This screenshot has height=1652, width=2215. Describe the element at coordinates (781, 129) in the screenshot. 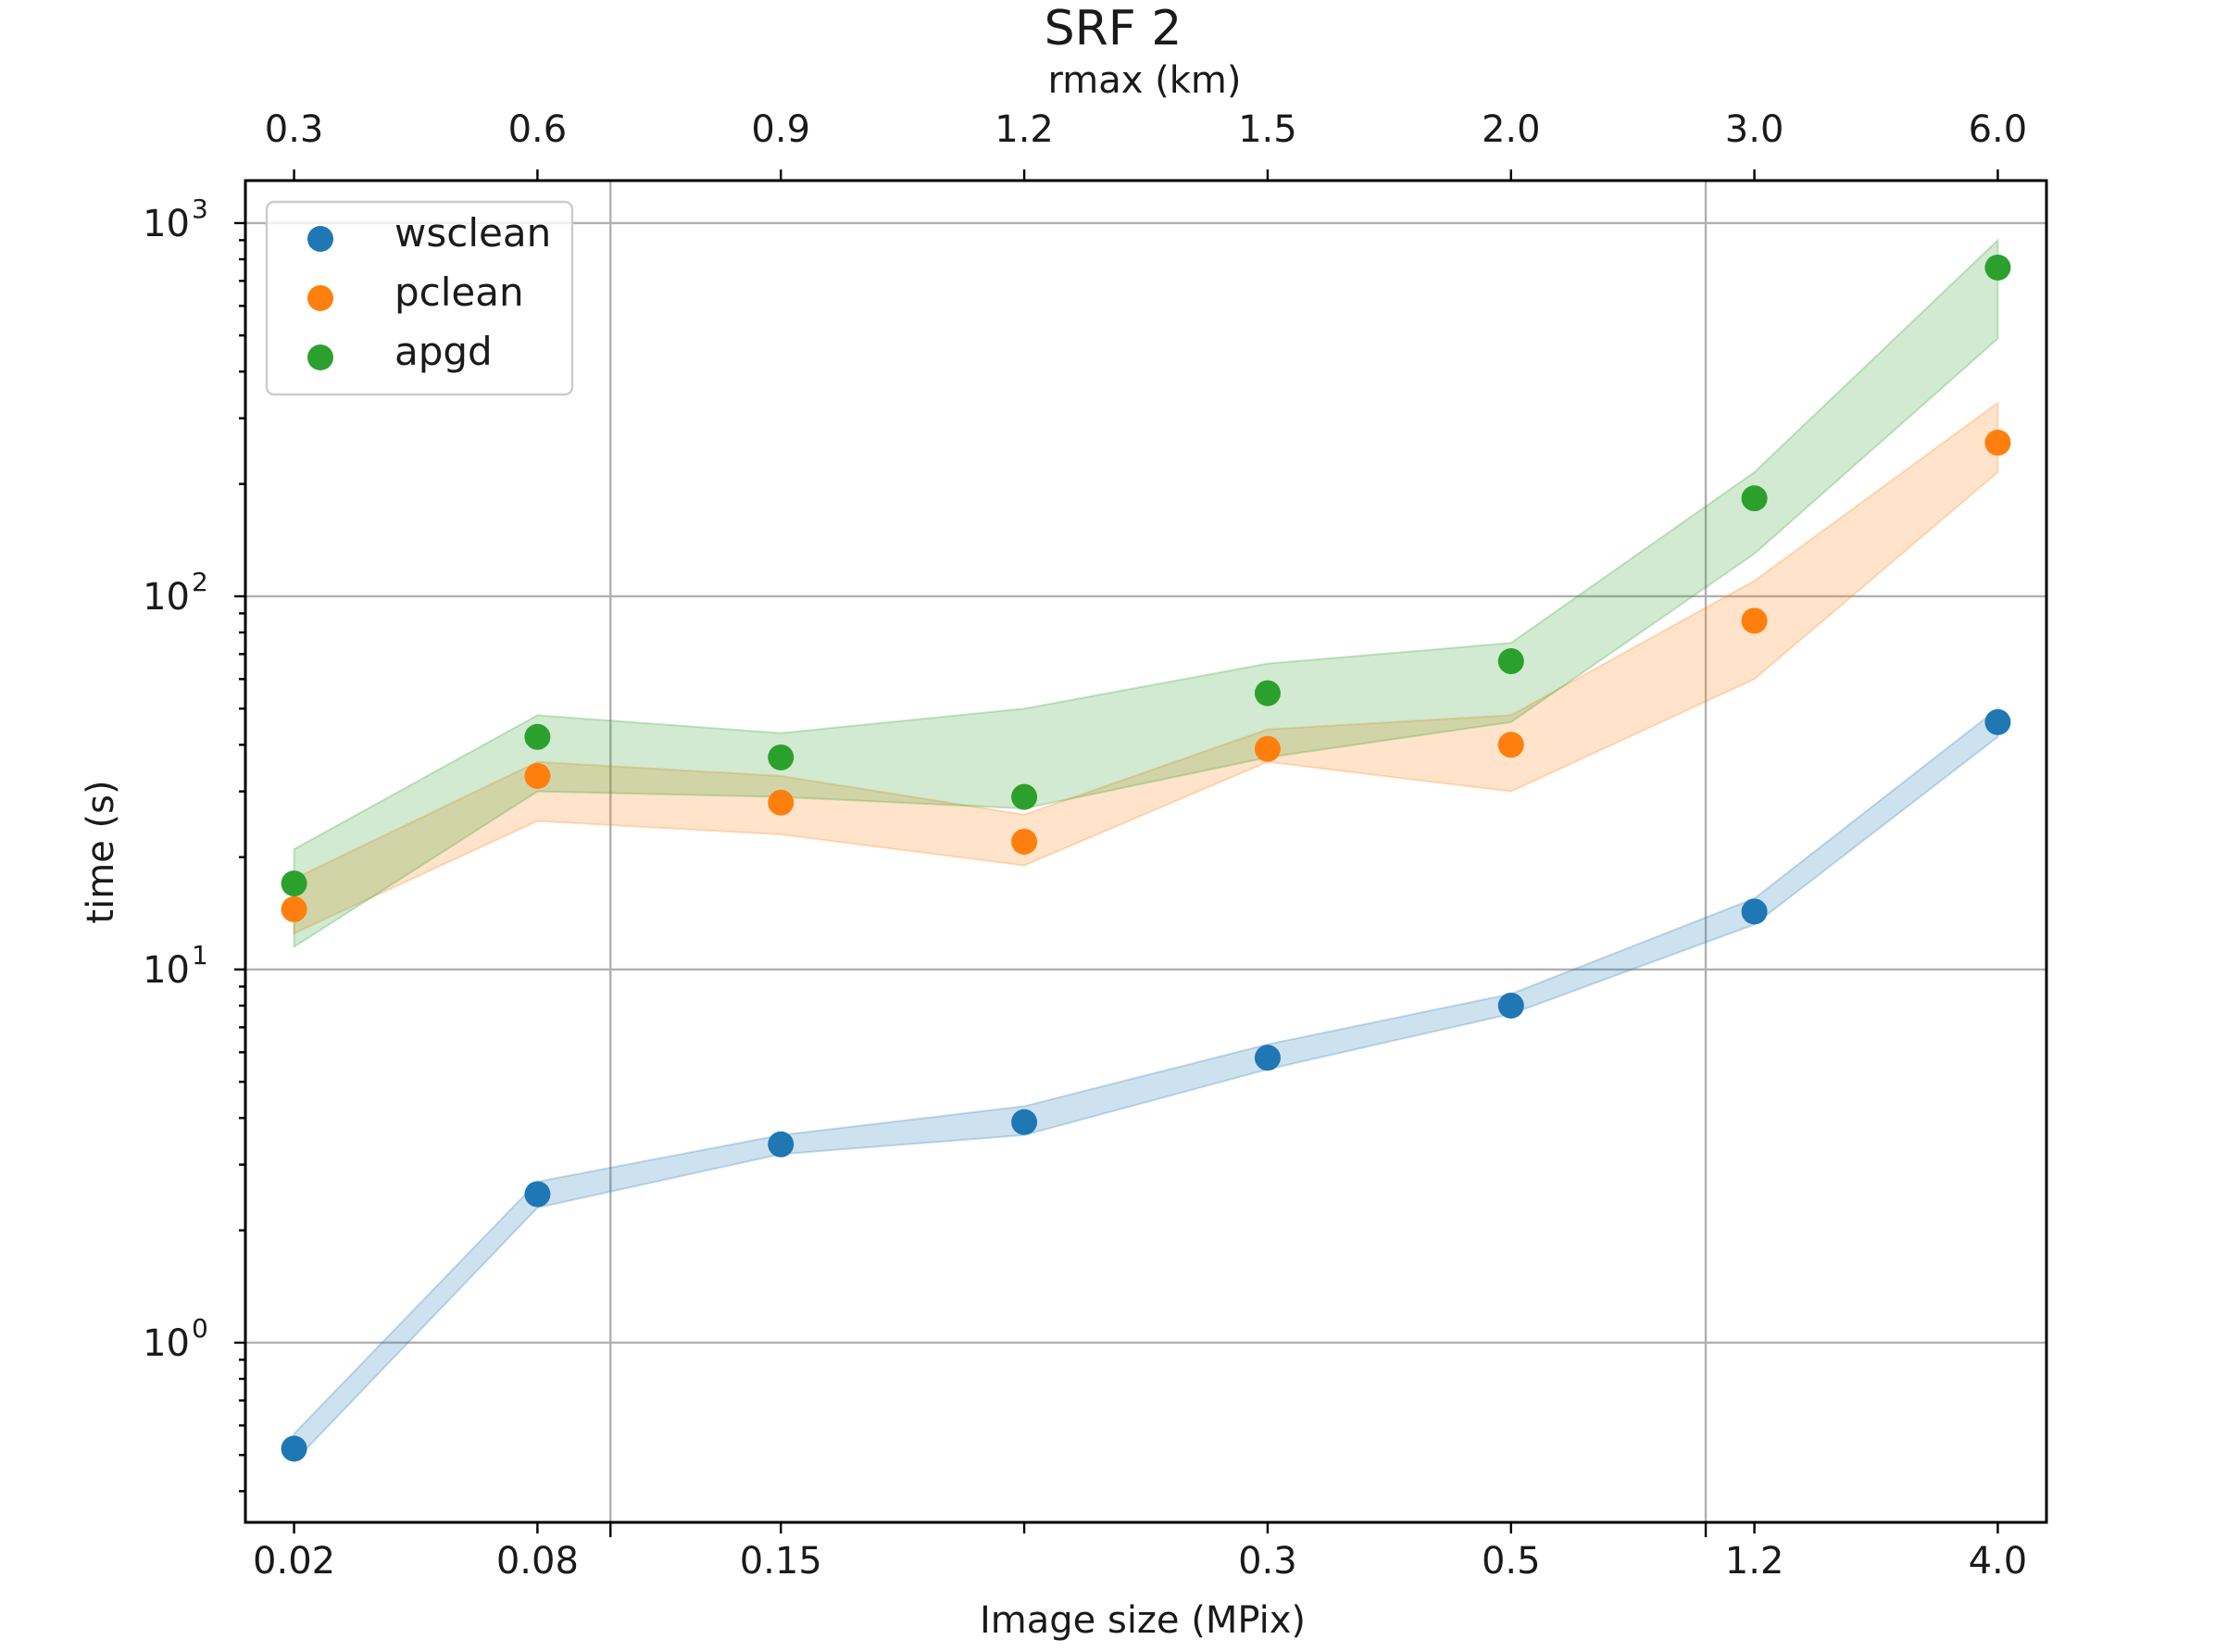

I see `top-x-tick-label: 0.9` at that location.